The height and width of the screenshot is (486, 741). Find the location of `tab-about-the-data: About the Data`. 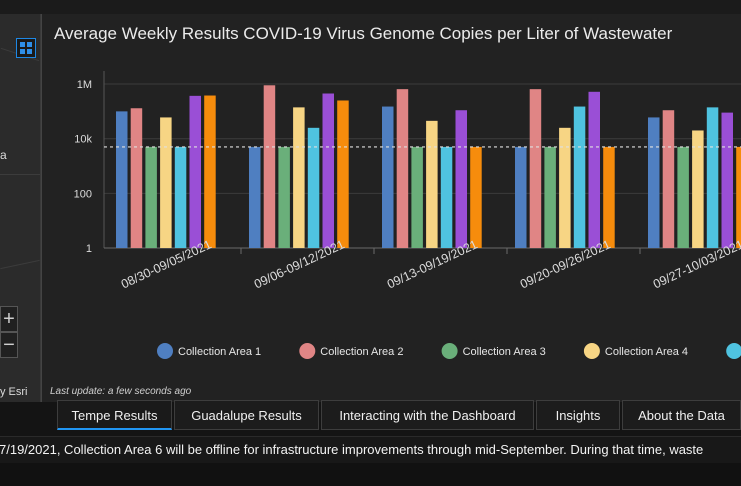

tab-about-the-data: About the Data is located at coordinates (681, 415).